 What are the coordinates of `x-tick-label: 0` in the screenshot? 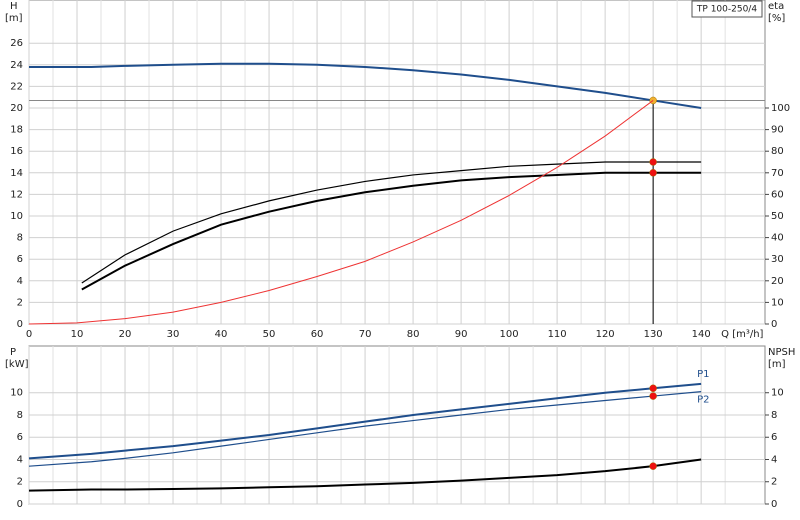 It's located at (29, 334).